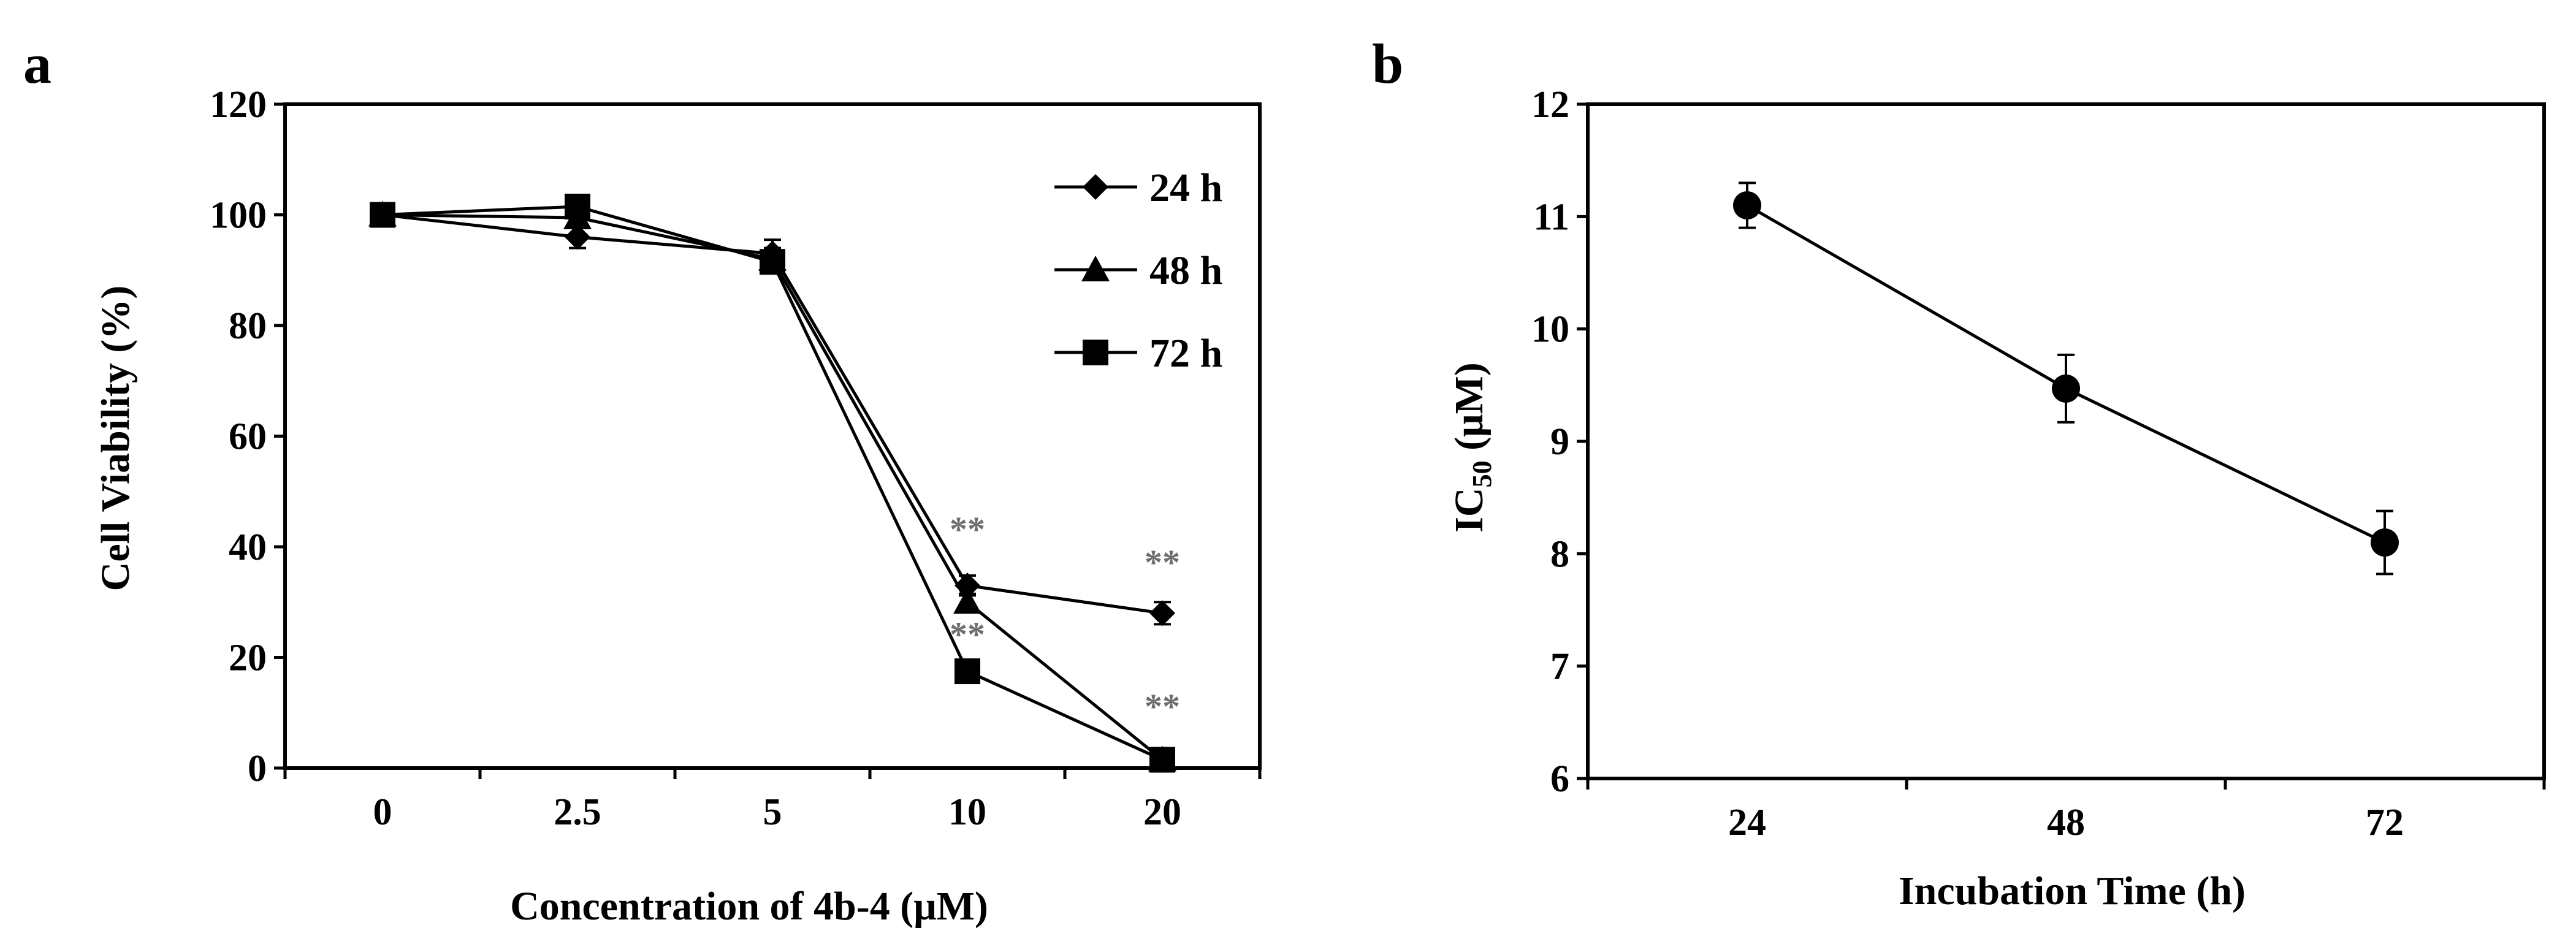 The image size is (2576, 944). I want to click on panel-b-y-axis-title: IC50 (μM), so click(1472, 448).